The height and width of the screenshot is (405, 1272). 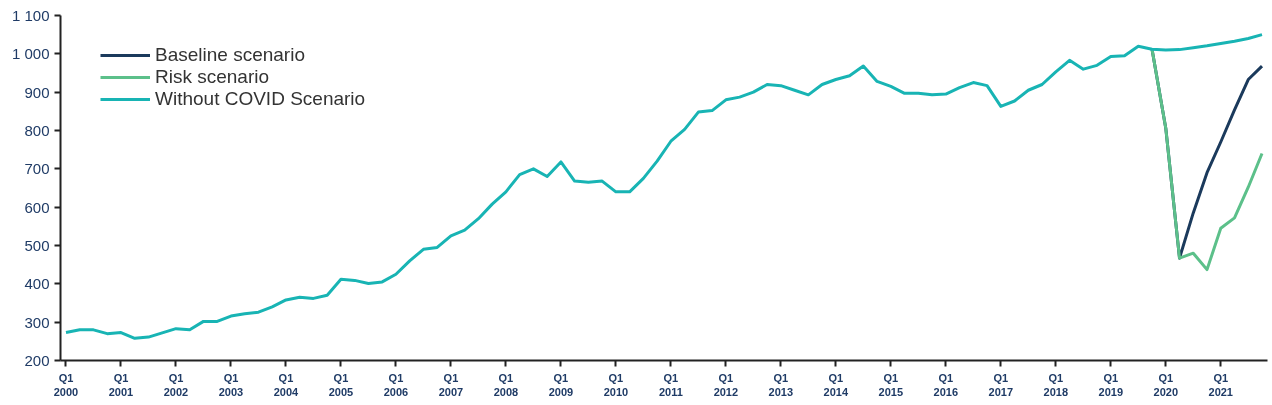 What do you see at coordinates (230, 55) in the screenshot?
I see `legend-label: Baseline scenario` at bounding box center [230, 55].